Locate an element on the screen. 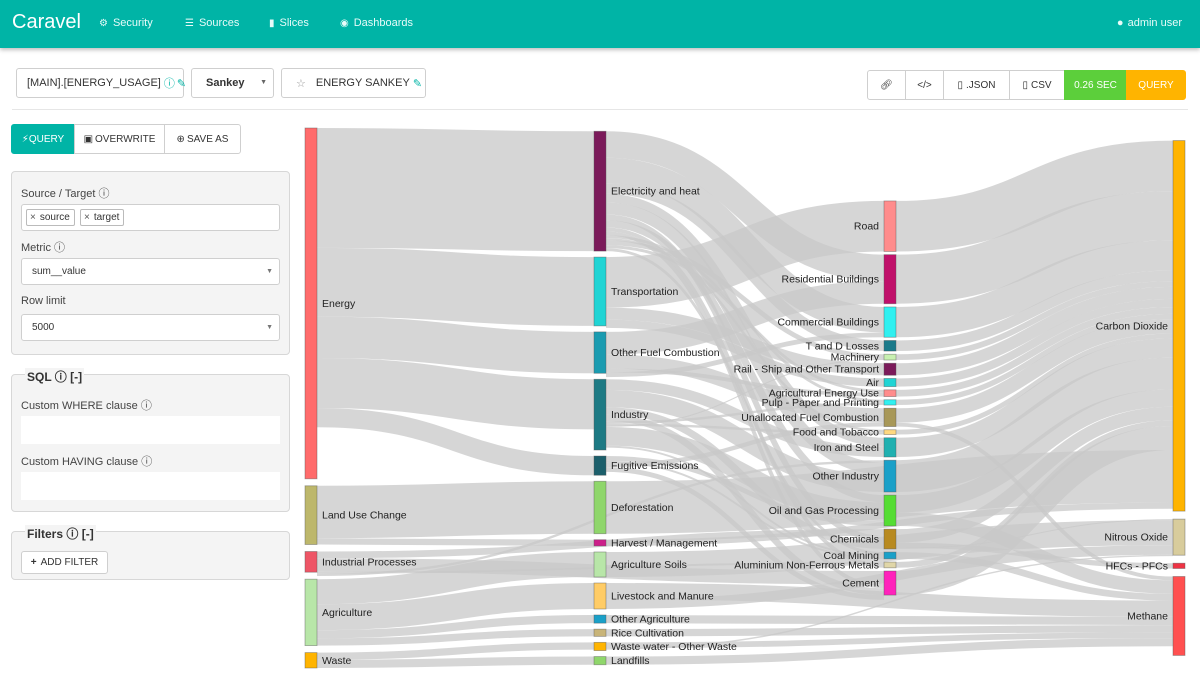  sankey-link-commercial-co2 is located at coordinates (1034, 289).